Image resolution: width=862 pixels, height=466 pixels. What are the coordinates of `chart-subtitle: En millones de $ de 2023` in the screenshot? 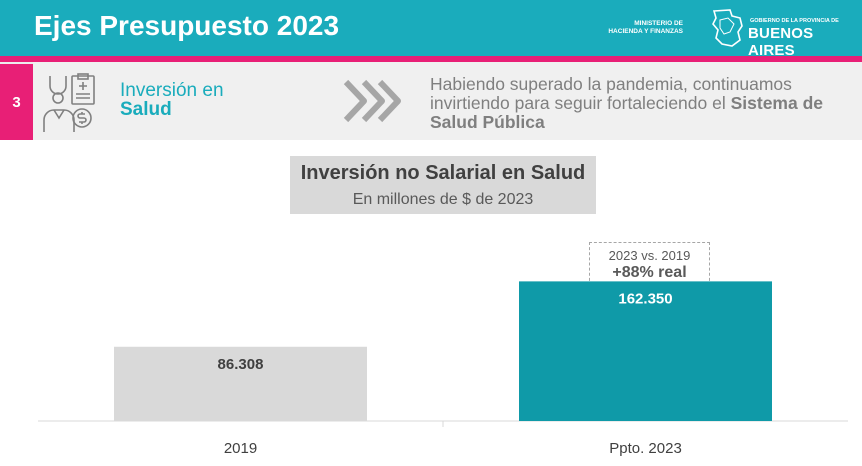 It's located at (443, 199).